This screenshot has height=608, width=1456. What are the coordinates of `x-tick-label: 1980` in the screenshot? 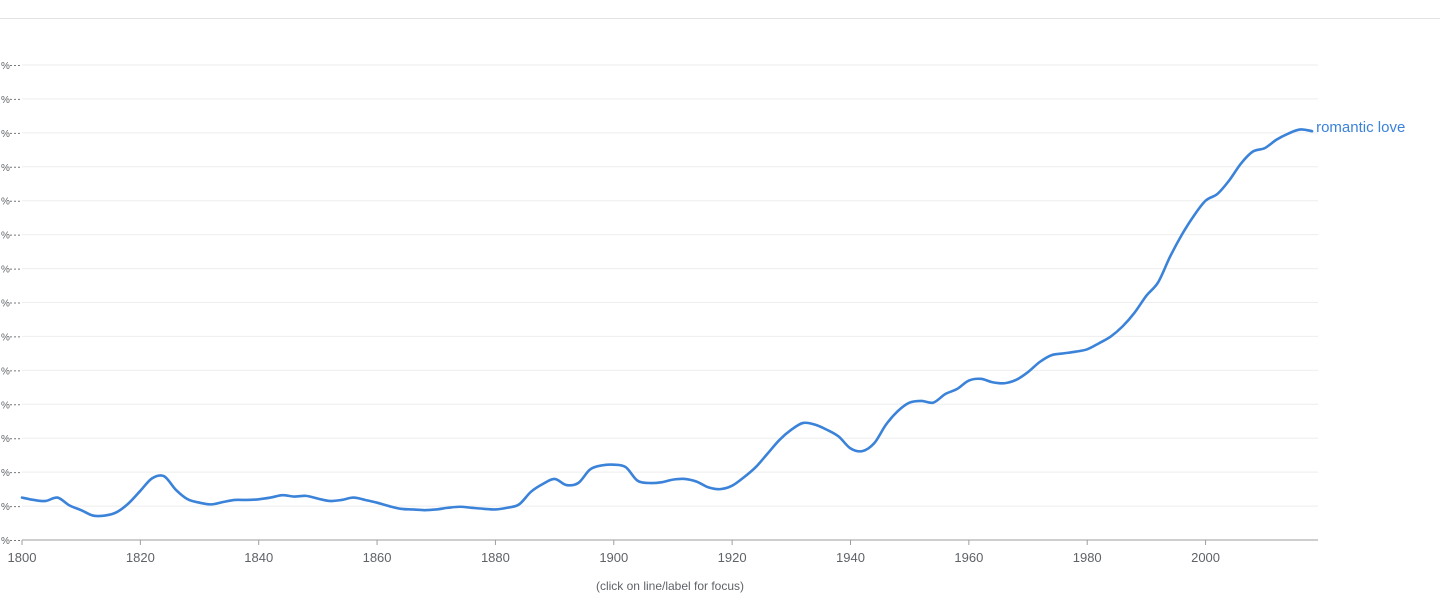 It's located at (1087, 557).